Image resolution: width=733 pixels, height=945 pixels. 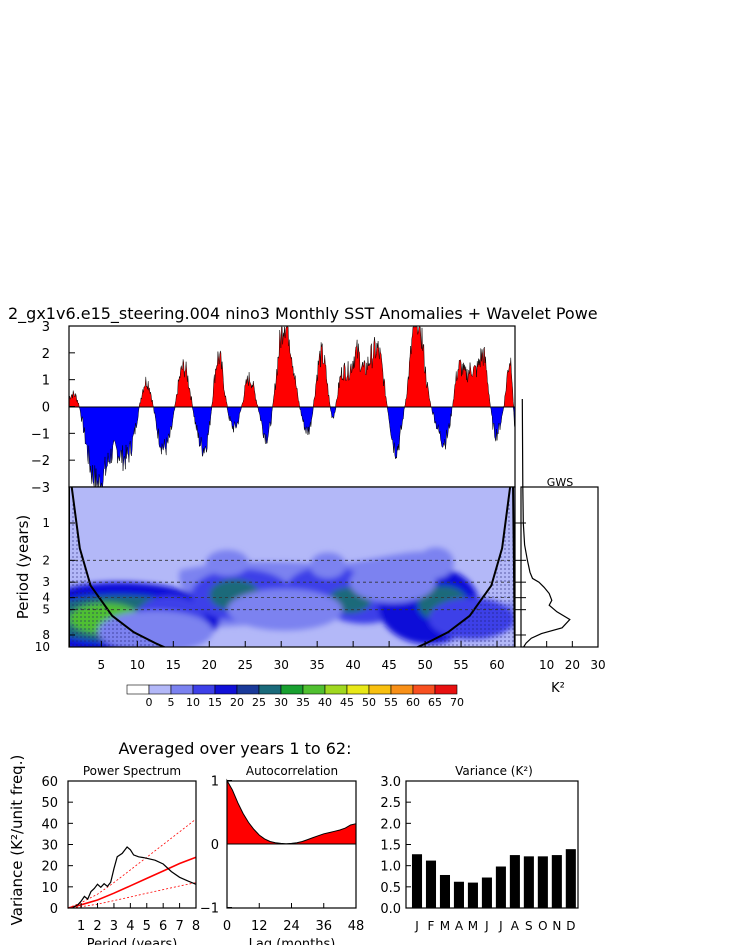 What do you see at coordinates (147, 926) in the screenshot?
I see `power-spectrum-xtick-label: 5` at bounding box center [147, 926].